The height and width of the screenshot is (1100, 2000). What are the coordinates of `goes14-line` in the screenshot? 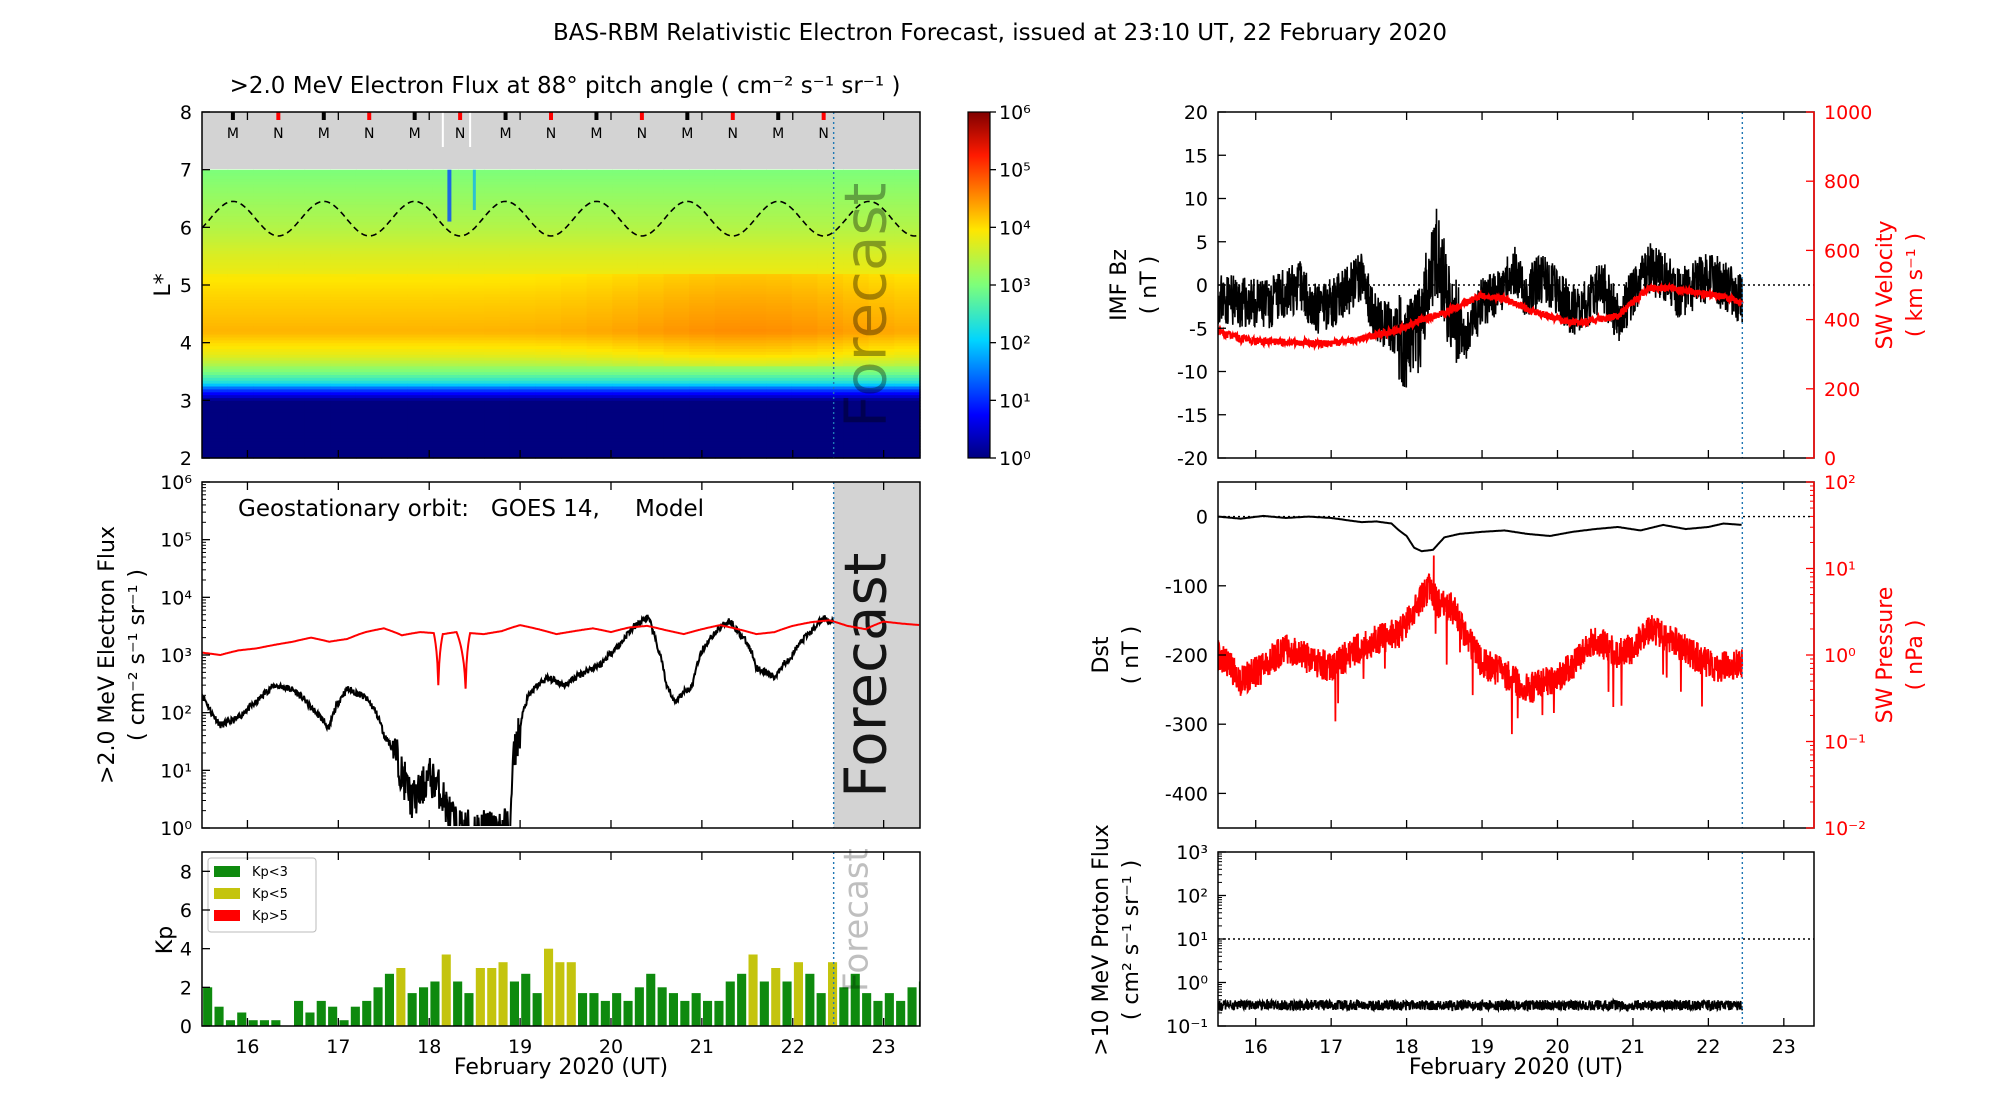 It's located at (518, 720).